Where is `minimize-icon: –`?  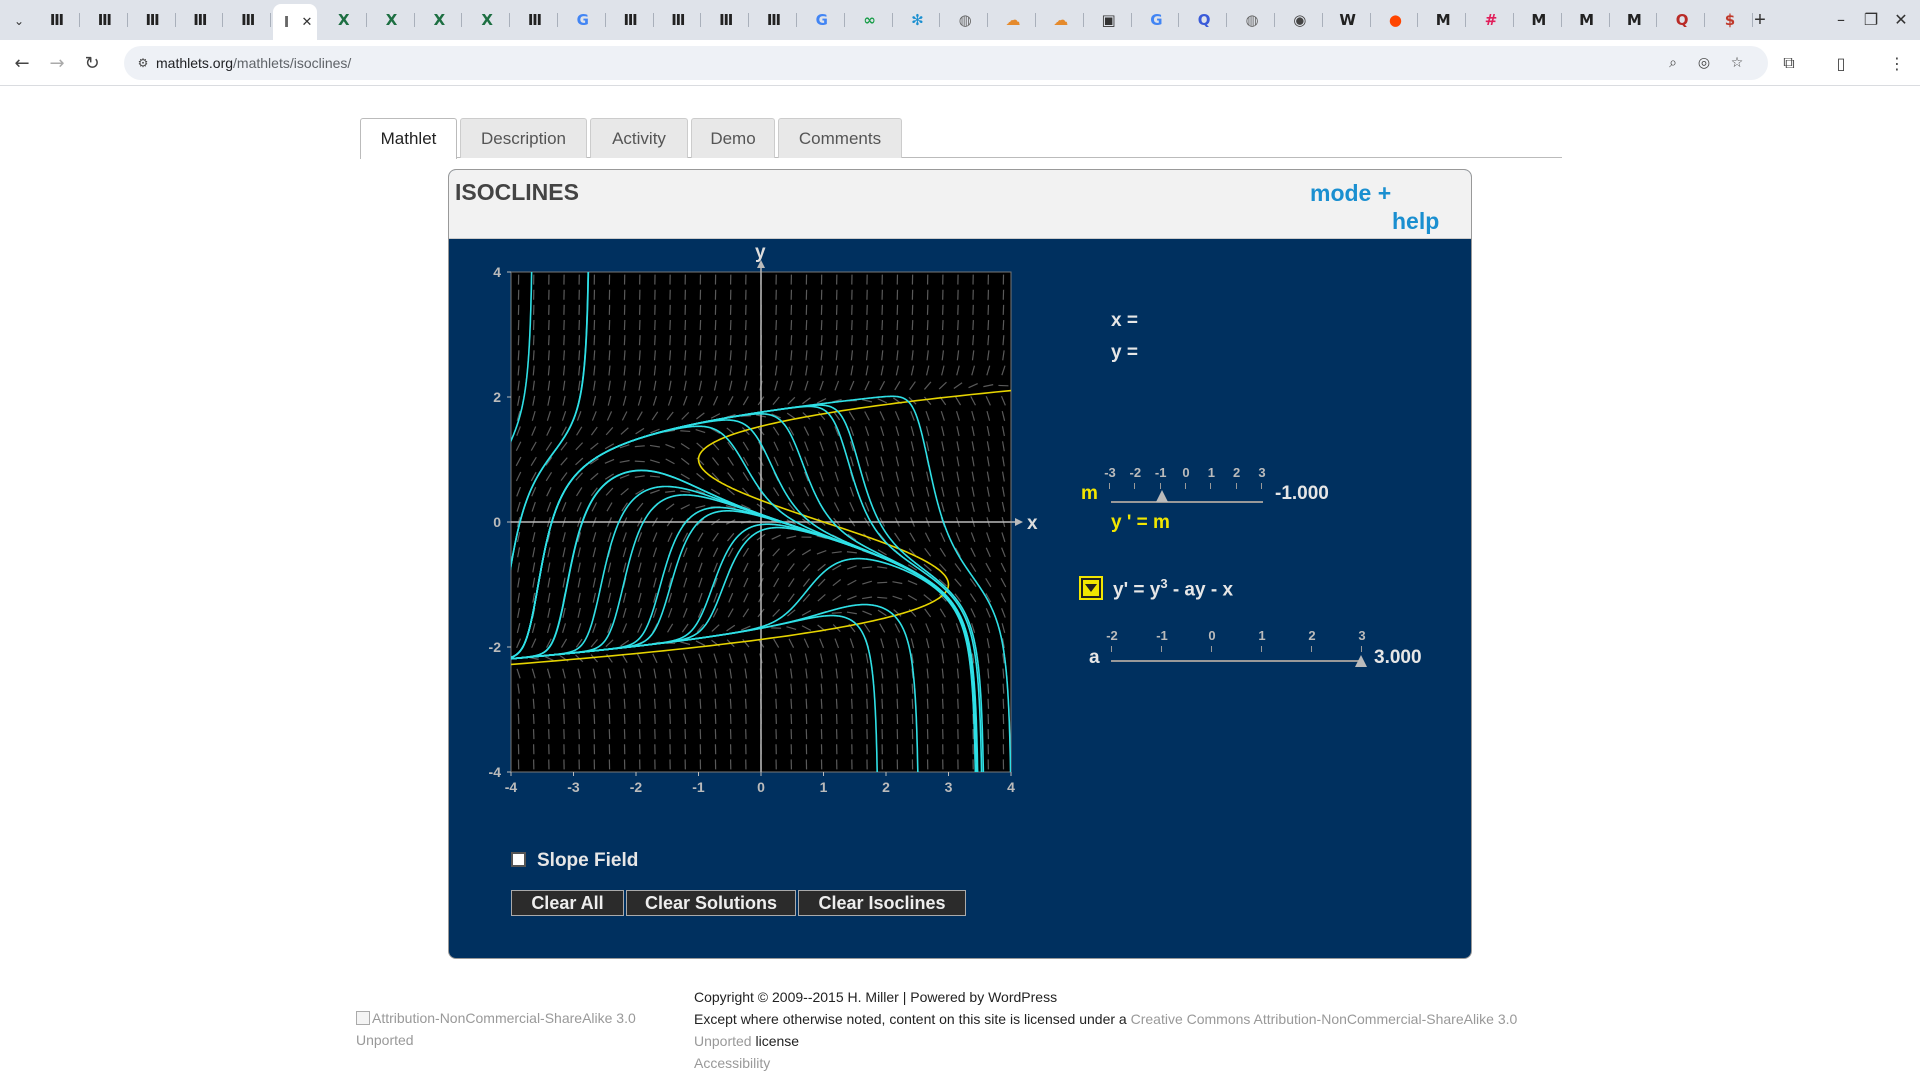 minimize-icon: – is located at coordinates (1841, 19).